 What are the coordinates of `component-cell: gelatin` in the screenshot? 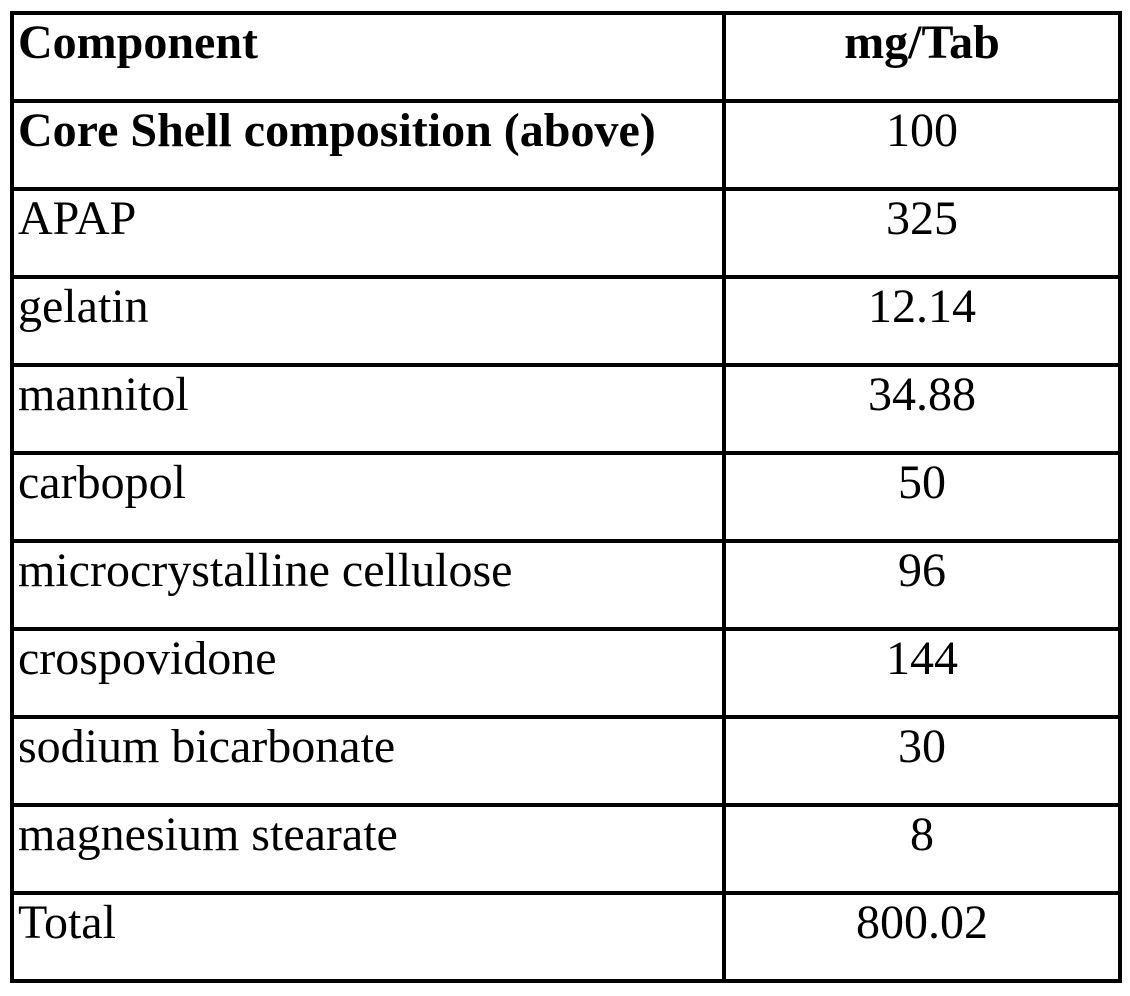 It's located at (368, 321).